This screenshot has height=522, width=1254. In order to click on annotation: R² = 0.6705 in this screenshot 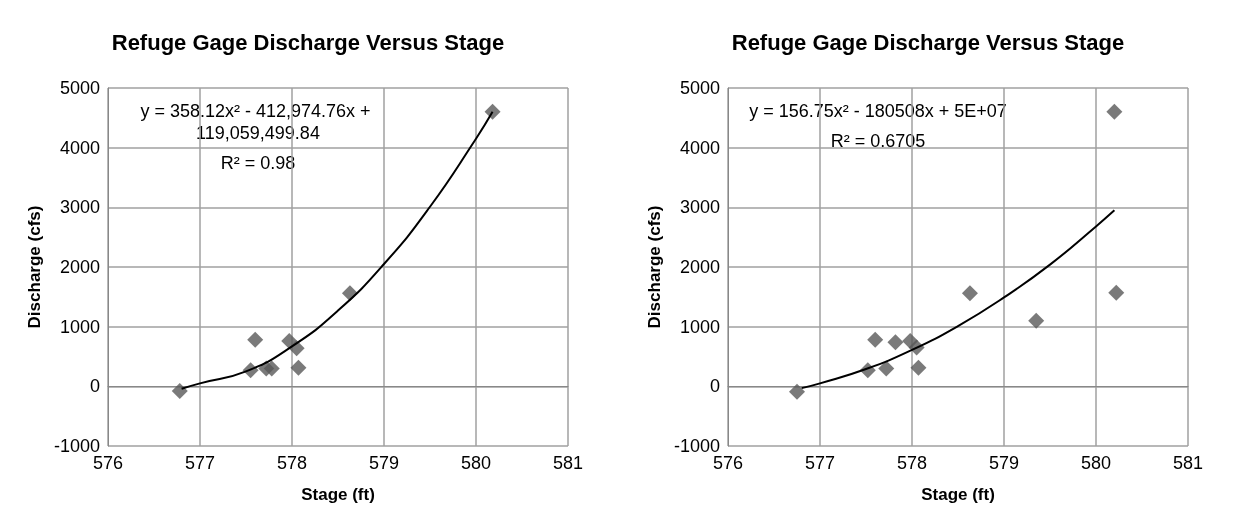, I will do `click(878, 141)`.